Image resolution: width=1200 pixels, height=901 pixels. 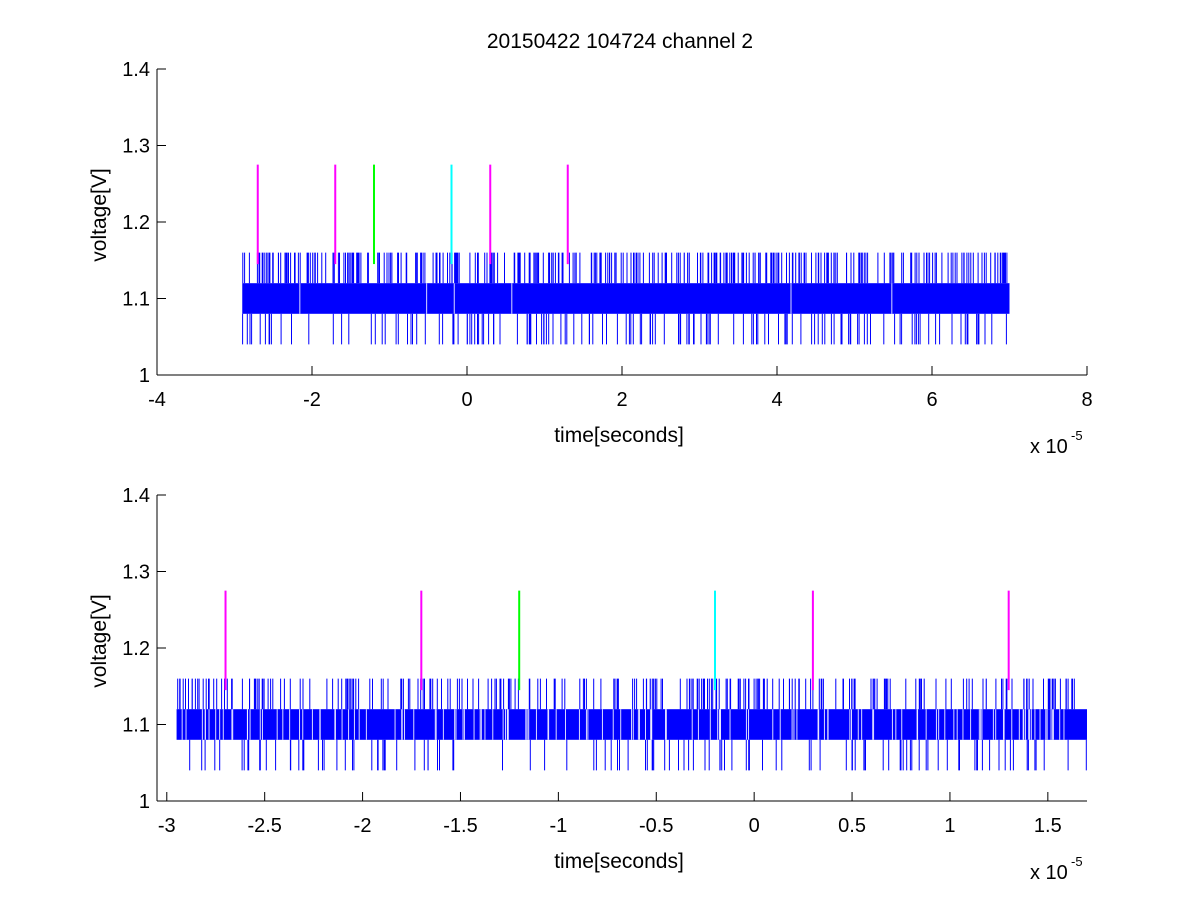 What do you see at coordinates (136, 726) in the screenshot?
I see `bottom-y-tick-label: 1.1` at bounding box center [136, 726].